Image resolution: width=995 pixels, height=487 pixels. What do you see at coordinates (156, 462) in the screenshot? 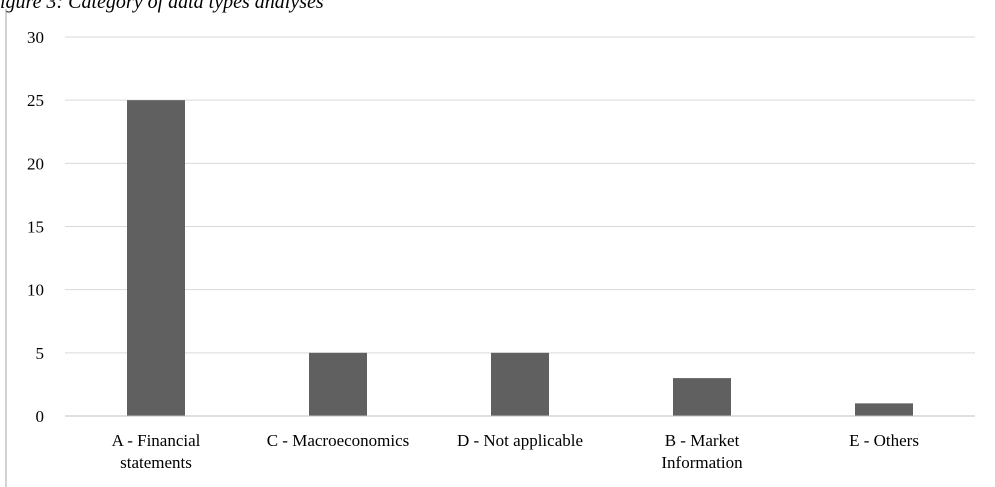
I see `x-category-label-line: statements` at bounding box center [156, 462].